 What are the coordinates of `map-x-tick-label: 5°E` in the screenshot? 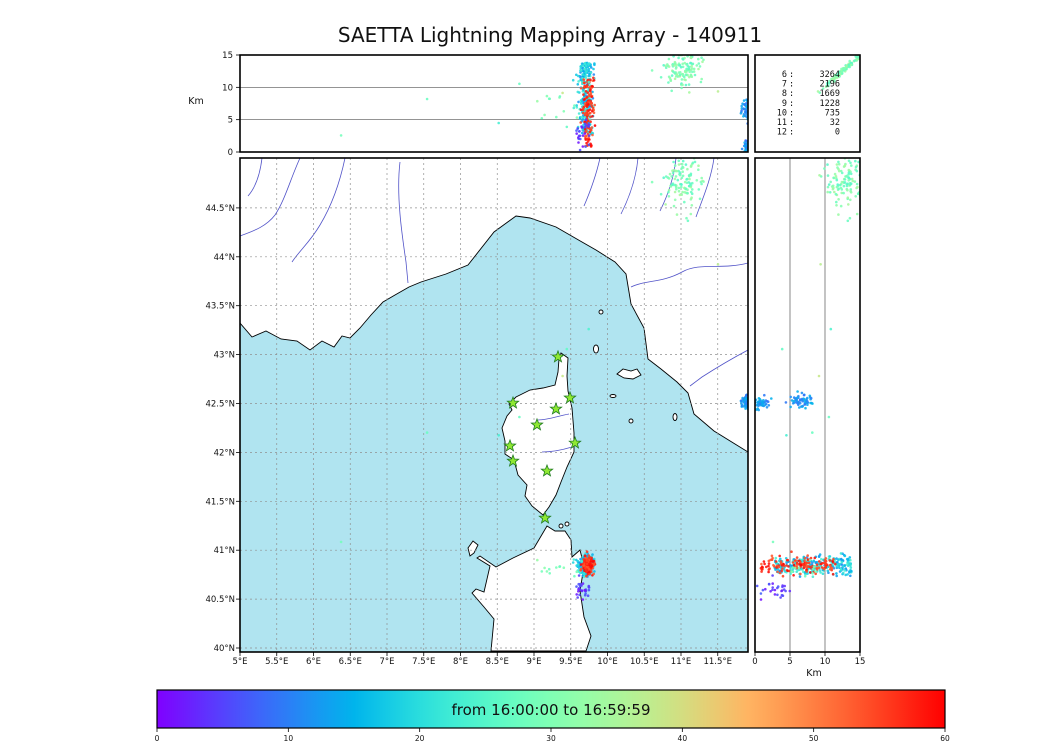 It's located at (239, 662).